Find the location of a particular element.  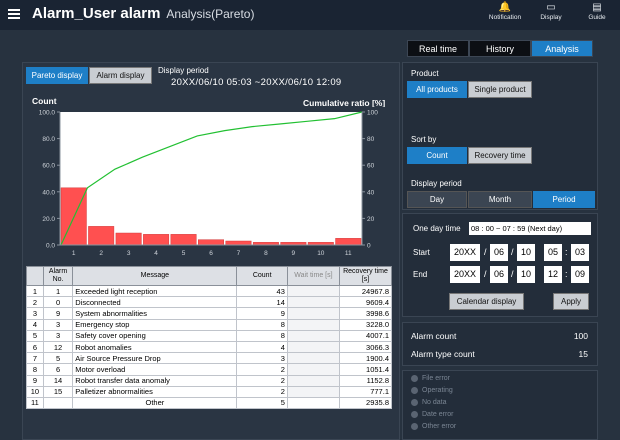

start-day-input: 10 is located at coordinates (526, 252).